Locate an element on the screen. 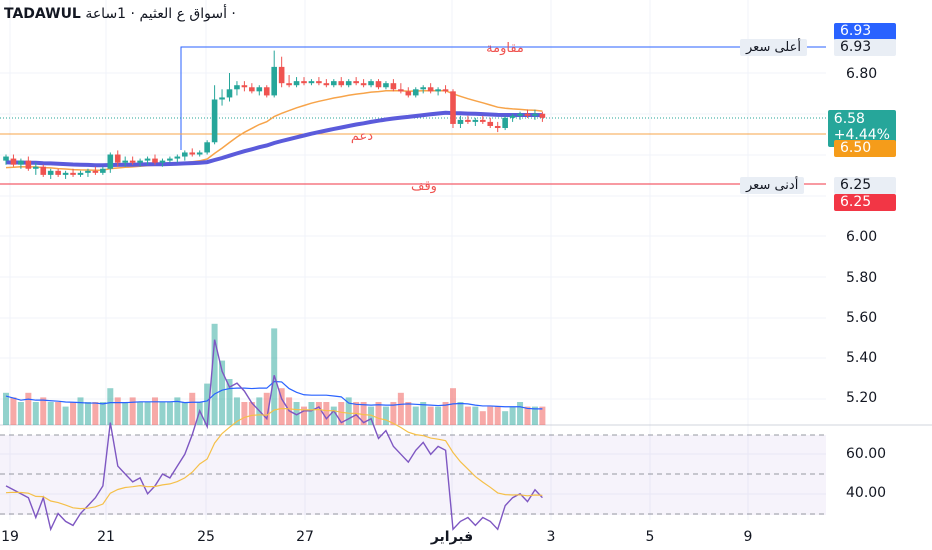 The width and height of the screenshot is (932, 550). x-tick: 27 is located at coordinates (305, 537).